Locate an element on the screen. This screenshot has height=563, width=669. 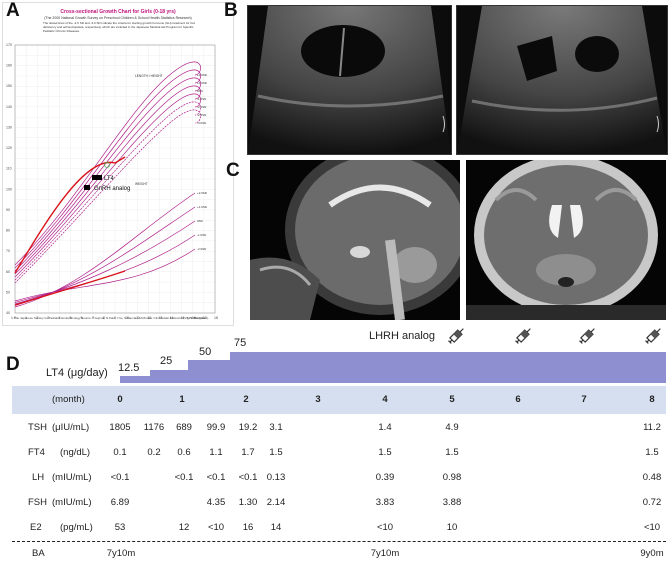
panel-label-a: A is located at coordinates (13, 10).